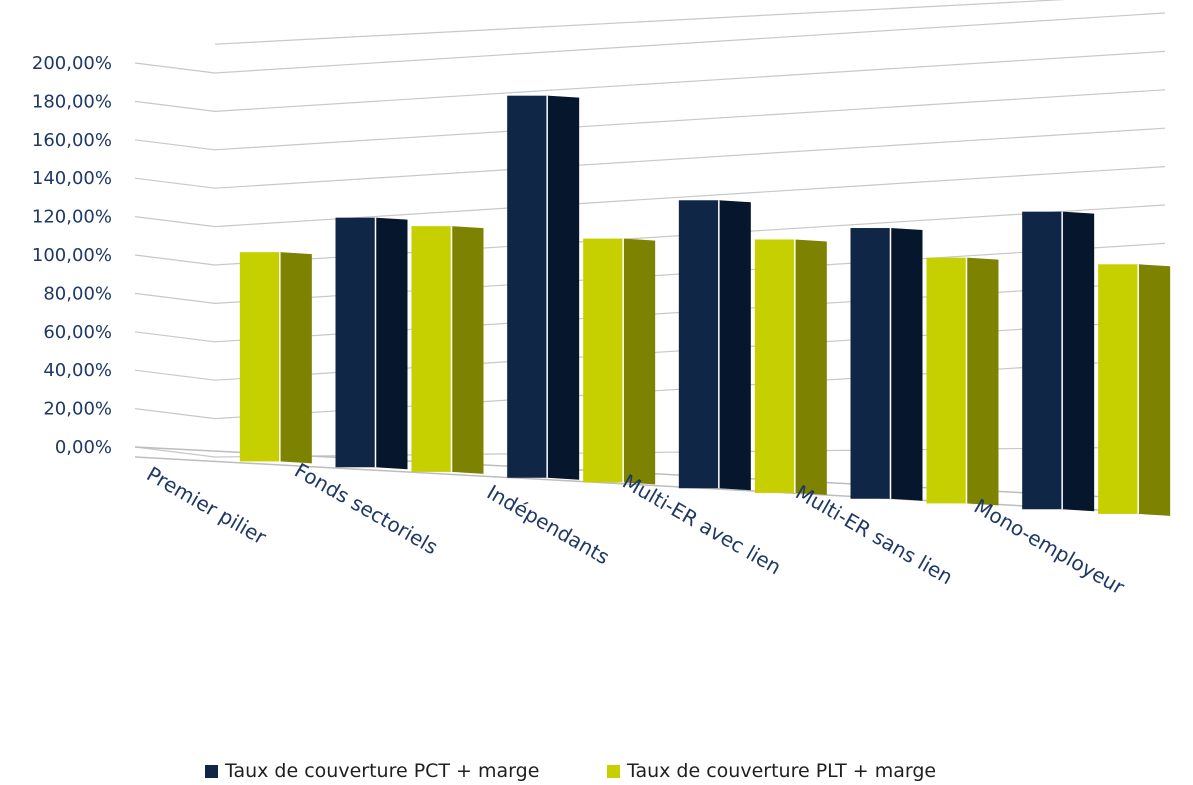 Image resolution: width=1193 pixels, height=785 pixels. I want to click on y-tick-label: 20,00%, so click(77, 409).